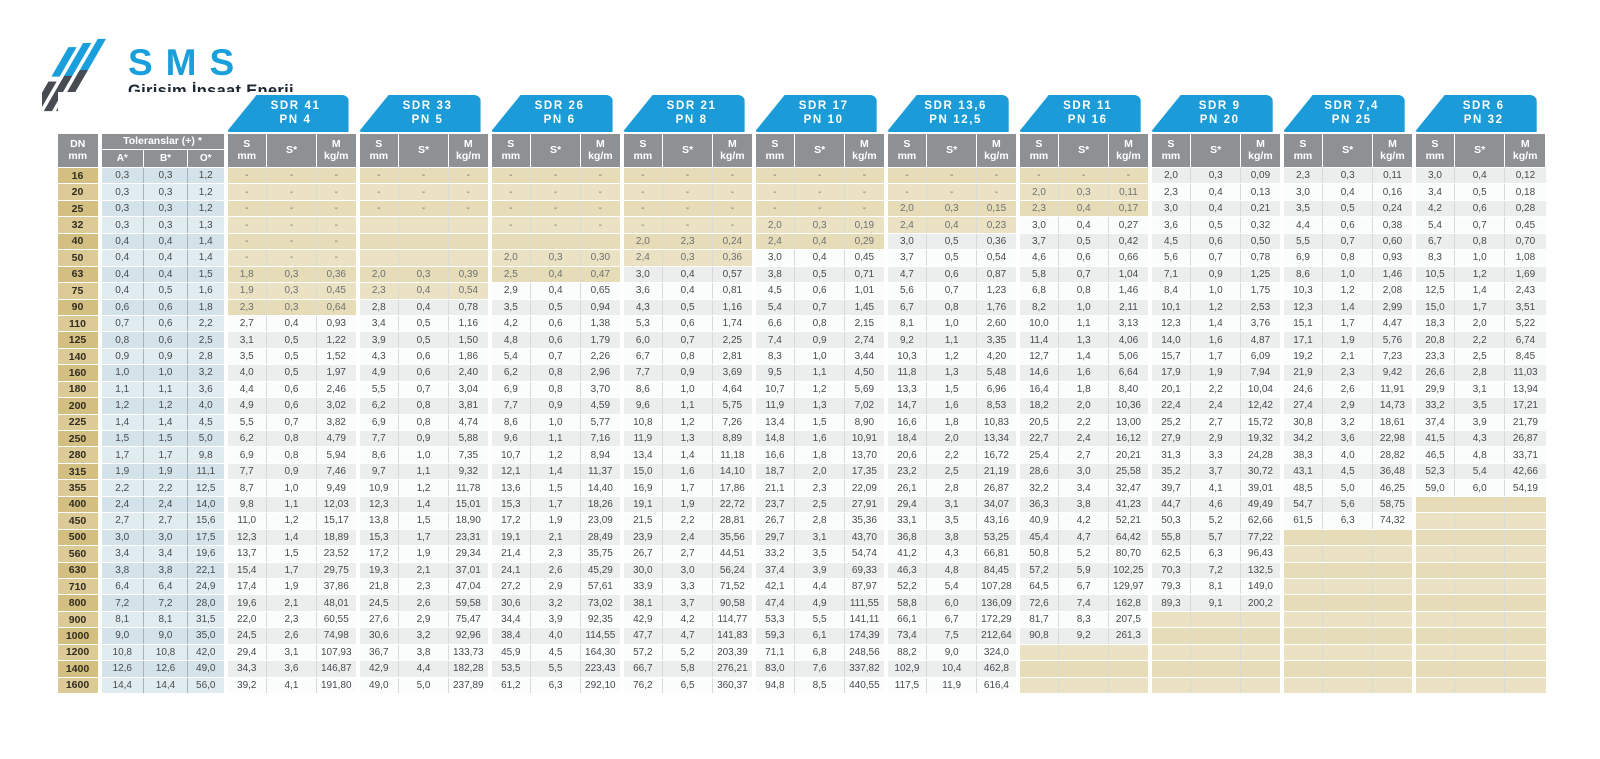 The width and height of the screenshot is (1600, 759). What do you see at coordinates (165, 686) in the screenshot?
I see `tolerance-cell: 14,4` at bounding box center [165, 686].